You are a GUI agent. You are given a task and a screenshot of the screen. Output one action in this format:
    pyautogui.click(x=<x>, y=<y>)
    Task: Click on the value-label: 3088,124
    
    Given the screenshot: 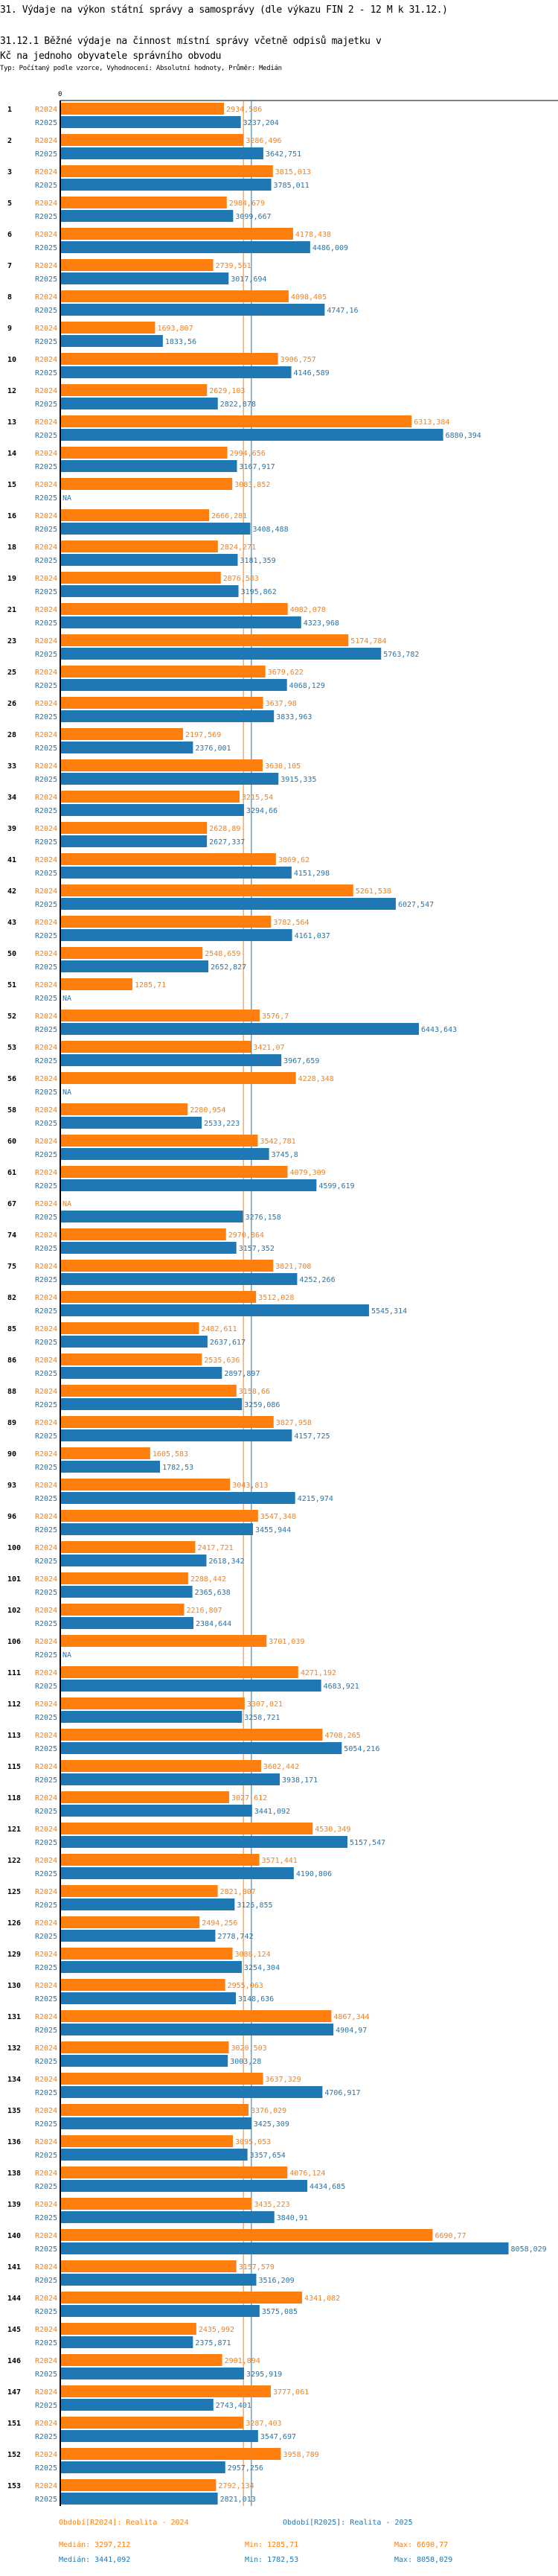 What is the action you would take?
    pyautogui.click(x=253, y=1955)
    